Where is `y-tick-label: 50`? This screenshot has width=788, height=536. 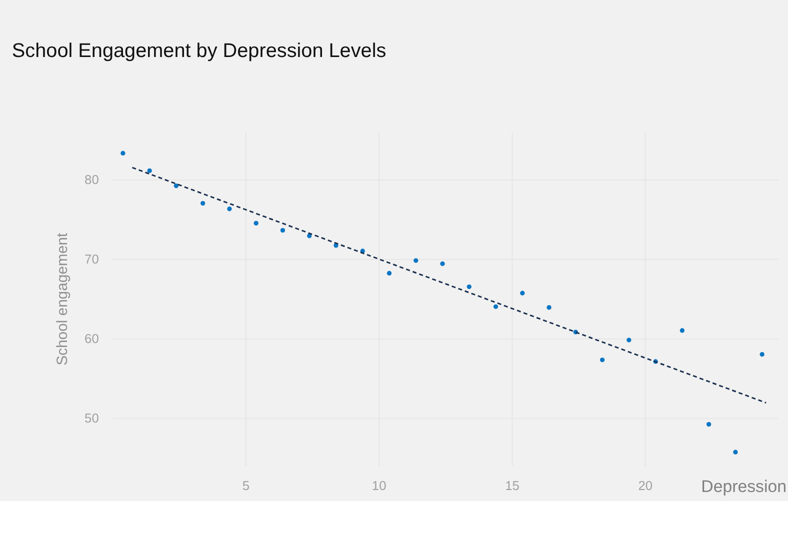 y-tick-label: 50 is located at coordinates (91, 418).